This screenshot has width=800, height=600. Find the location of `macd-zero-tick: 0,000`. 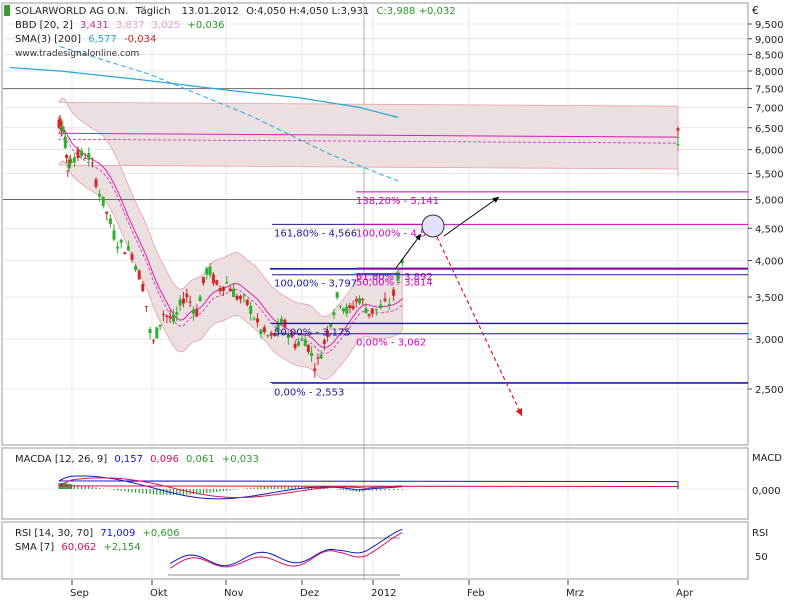

macd-zero-tick: 0,000 is located at coordinates (766, 491).